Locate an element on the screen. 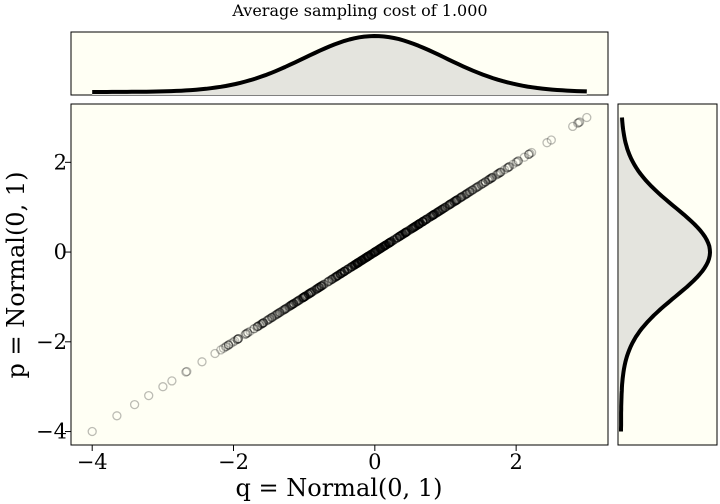 This screenshot has width=720, height=504. right-marginal-density-line is located at coordinates (665, 274).